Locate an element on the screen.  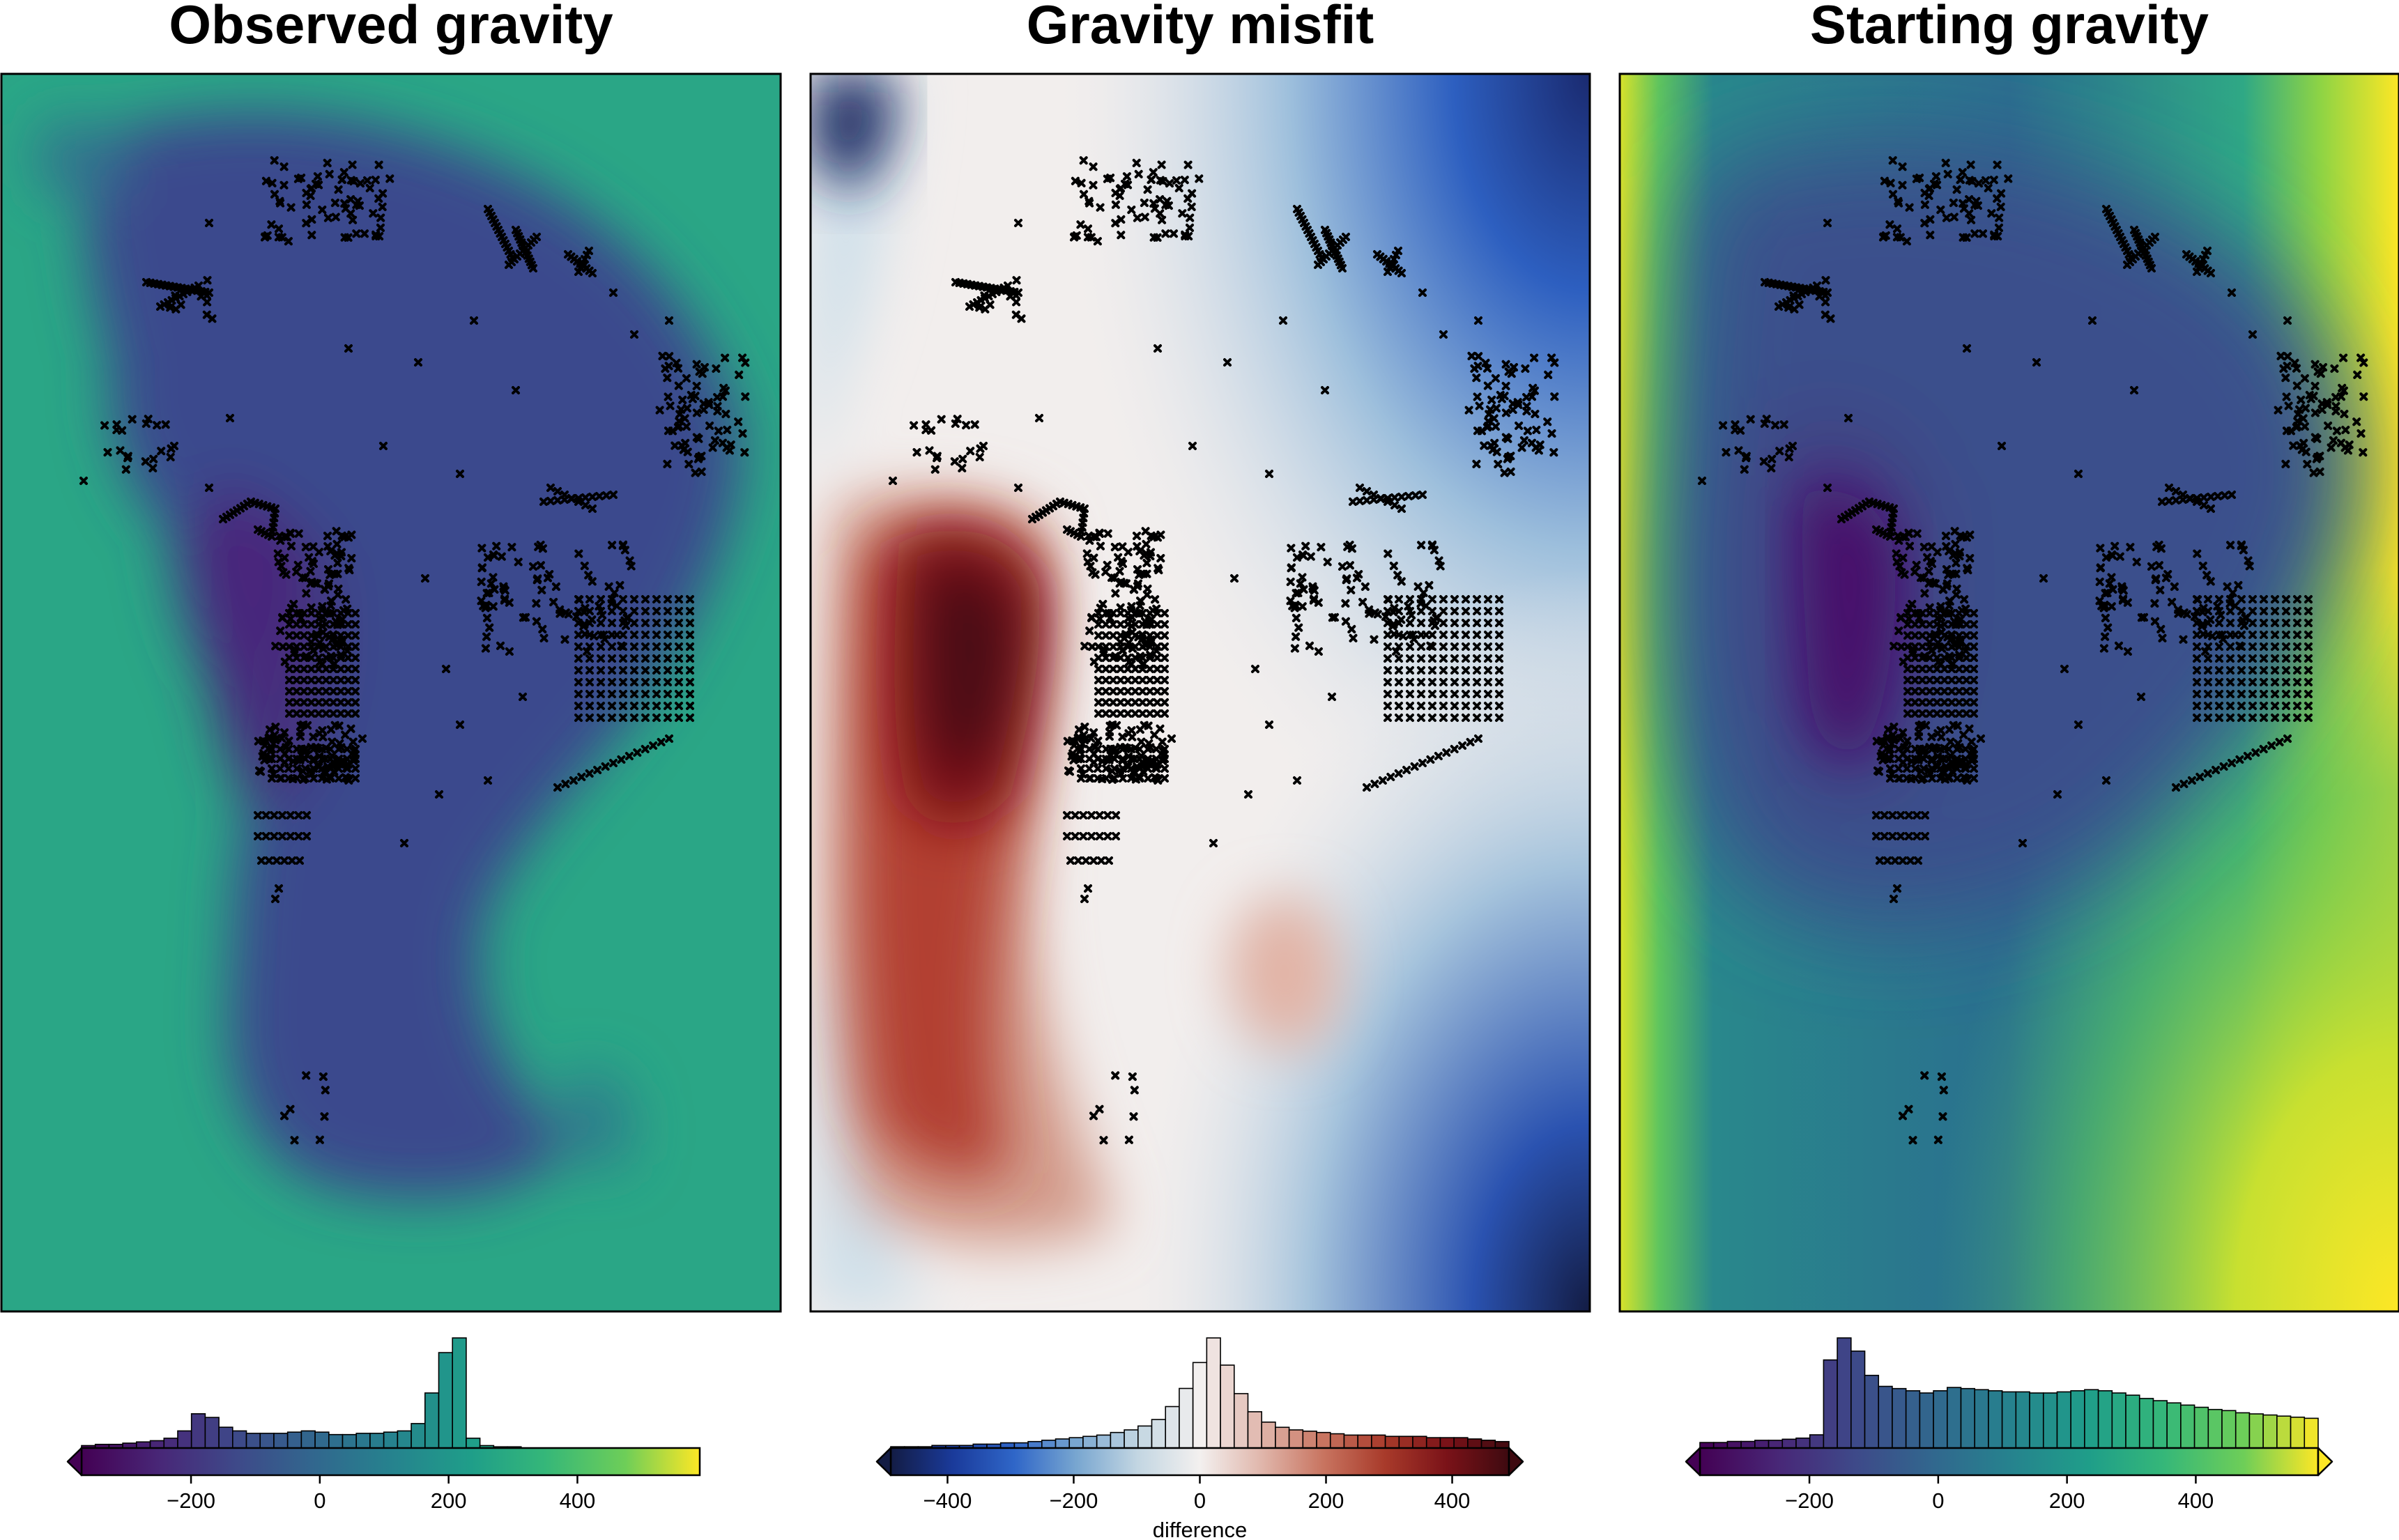
colorbar-starting: −200 0 200 400 is located at coordinates (2009, 1425).